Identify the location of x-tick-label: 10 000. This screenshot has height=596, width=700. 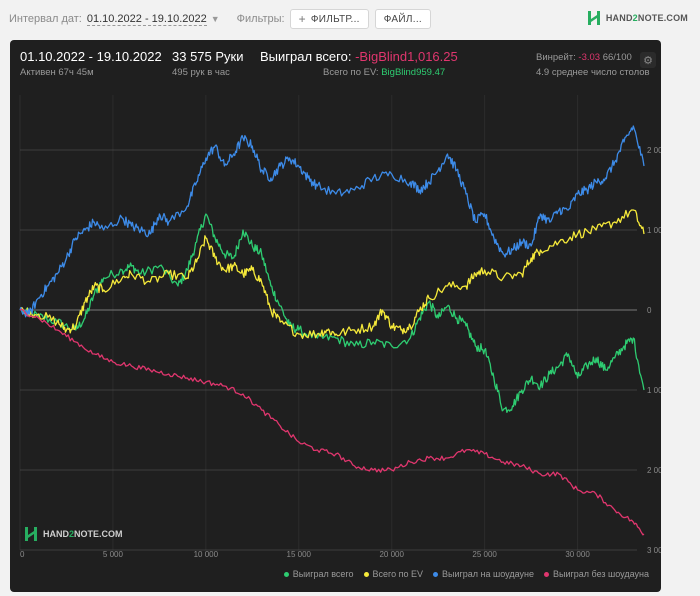
(206, 554).